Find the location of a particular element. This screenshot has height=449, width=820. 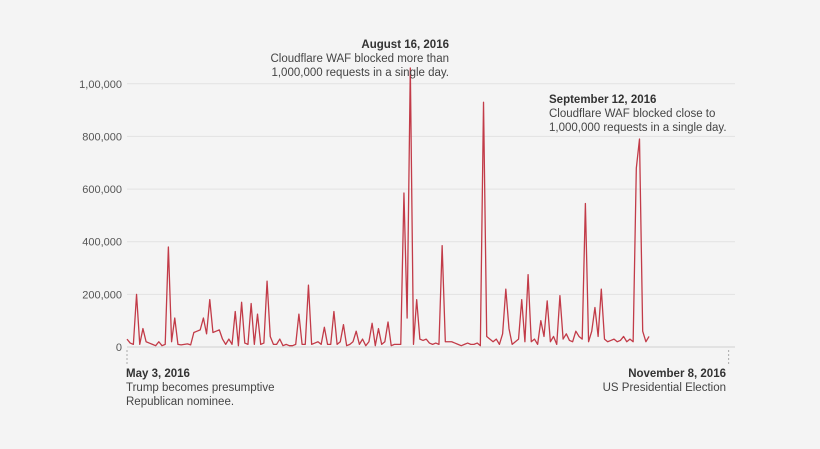

y-tick-label: 800,000 is located at coordinates (102, 137).